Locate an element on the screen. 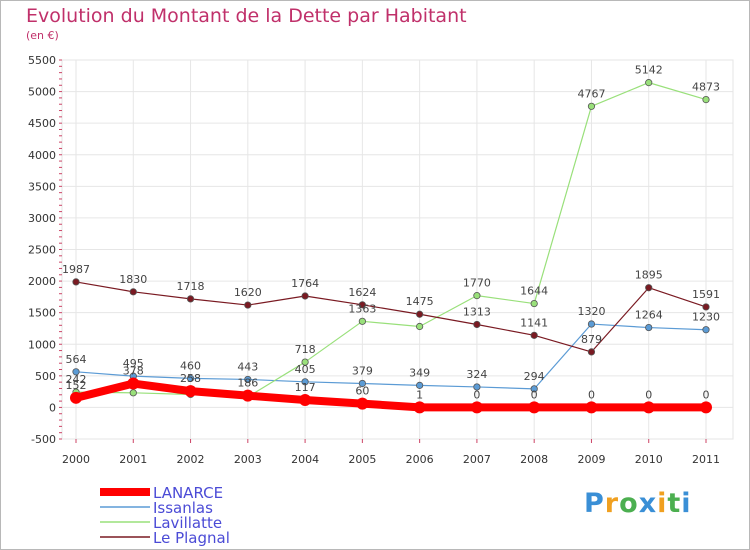 The width and height of the screenshot is (750, 550). logo-letter: x is located at coordinates (648, 503).